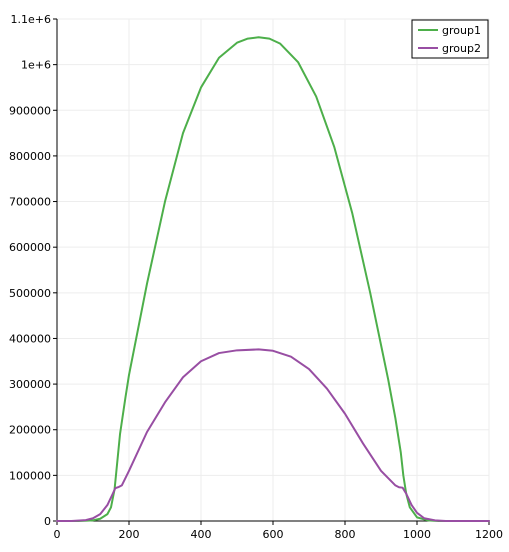 The height and width of the screenshot is (552, 509). What do you see at coordinates (489, 534) in the screenshot?
I see `x-tick-label: 1200` at bounding box center [489, 534].